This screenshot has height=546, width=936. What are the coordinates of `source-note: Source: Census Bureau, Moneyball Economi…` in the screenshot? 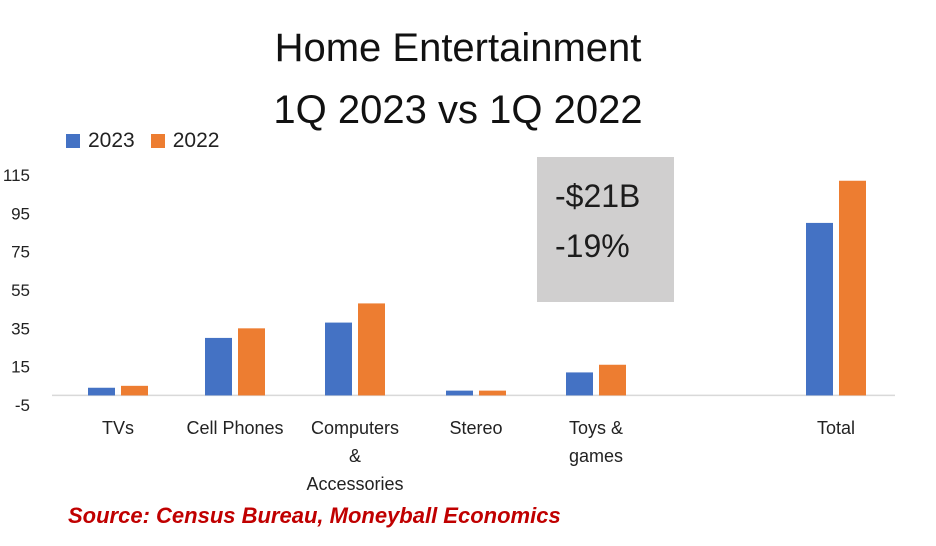 It's located at (314, 515).